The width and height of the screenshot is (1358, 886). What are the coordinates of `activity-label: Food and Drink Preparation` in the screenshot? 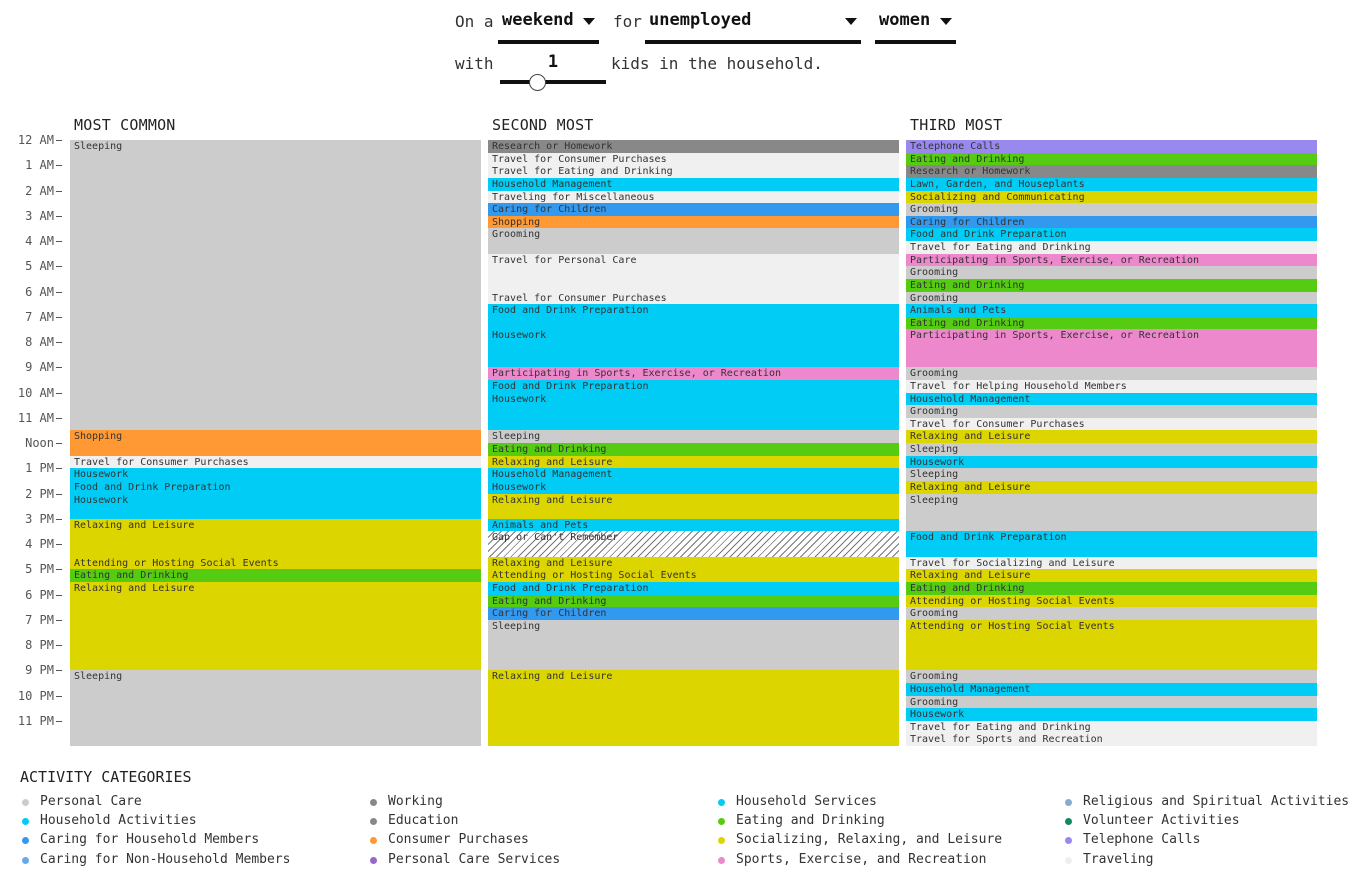 It's located at (570, 386).